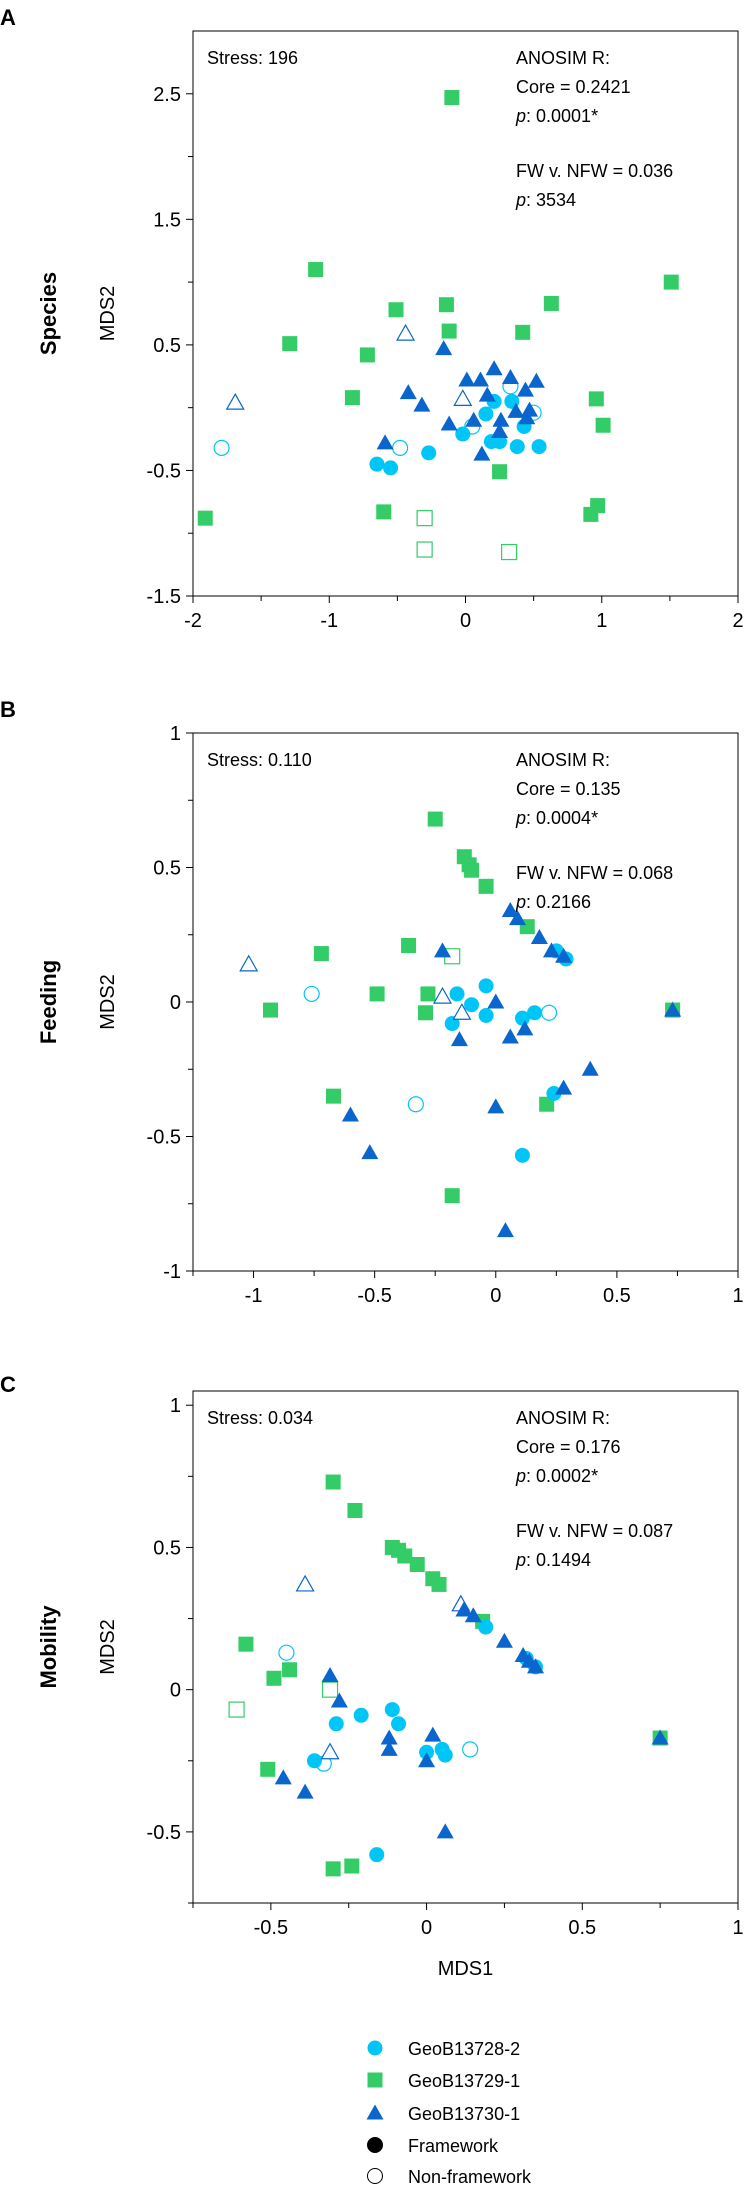 This screenshot has height=2200, width=746. Describe the element at coordinates (375, 2048) in the screenshot. I see `legend-marker-circle` at that location.